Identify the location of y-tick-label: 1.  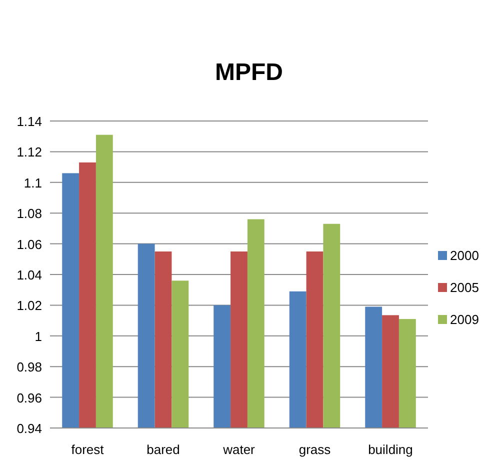
(38, 336).